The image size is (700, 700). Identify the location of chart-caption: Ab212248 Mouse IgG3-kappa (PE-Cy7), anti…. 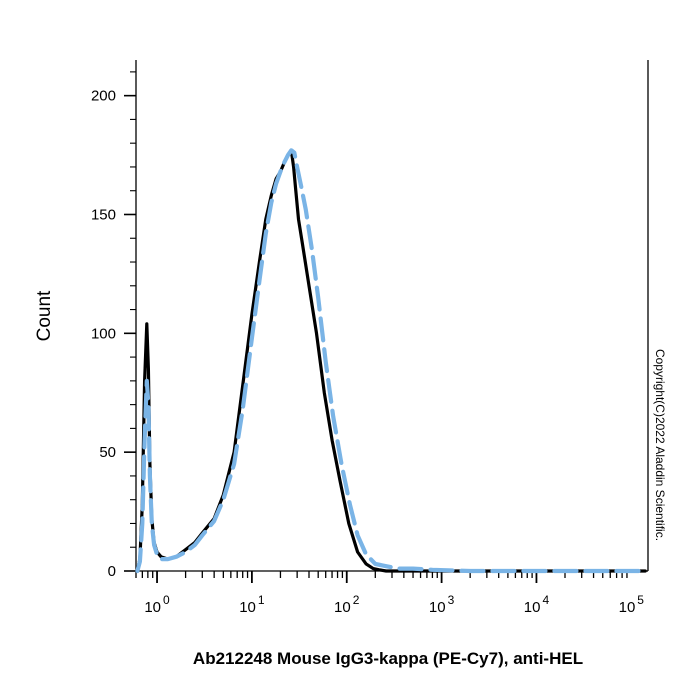
(388, 658).